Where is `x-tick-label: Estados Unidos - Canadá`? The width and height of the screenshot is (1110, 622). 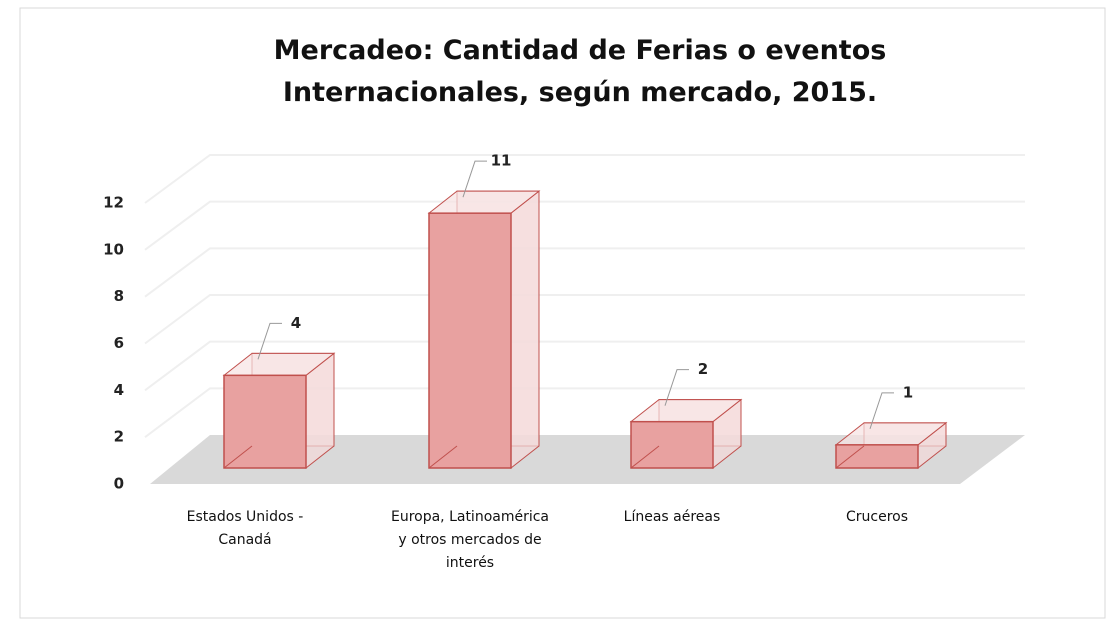
x-tick-label: Estados Unidos - Canadá is located at coordinates (245, 528).